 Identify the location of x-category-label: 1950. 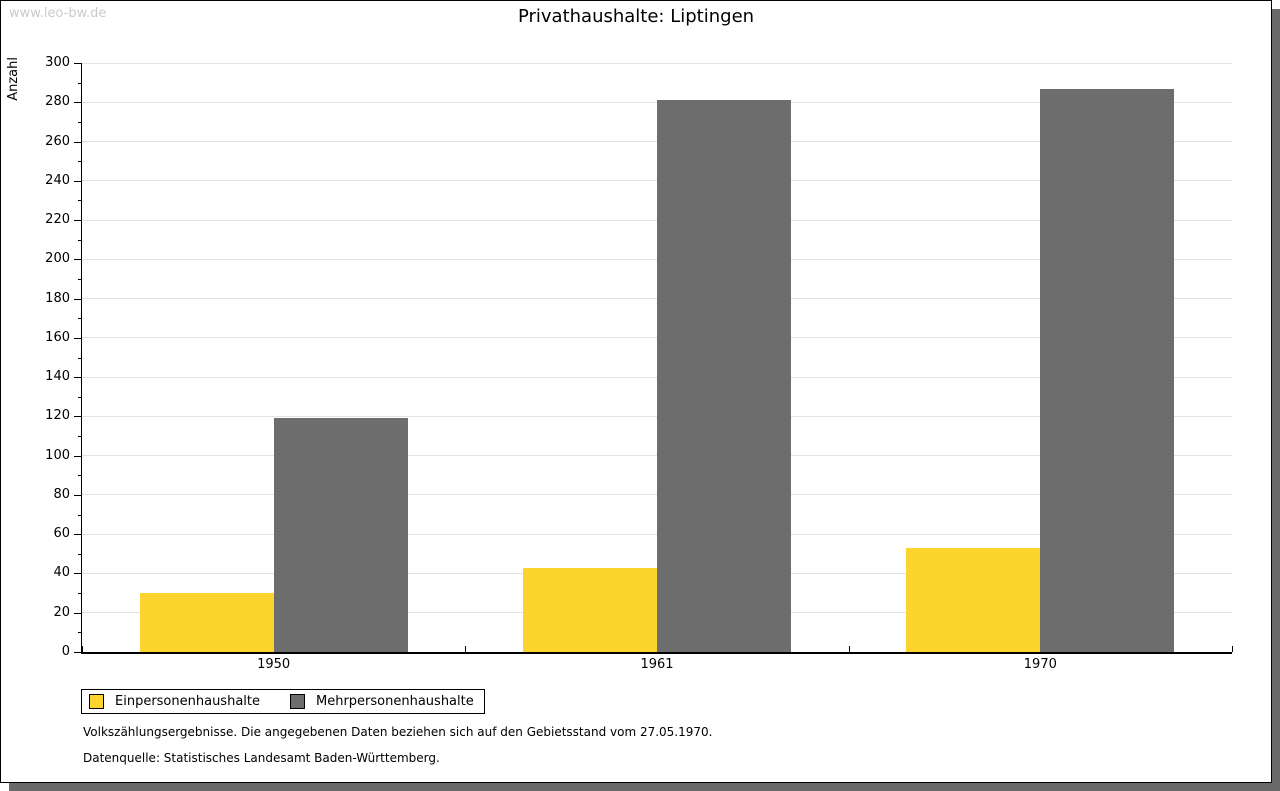
(274, 664).